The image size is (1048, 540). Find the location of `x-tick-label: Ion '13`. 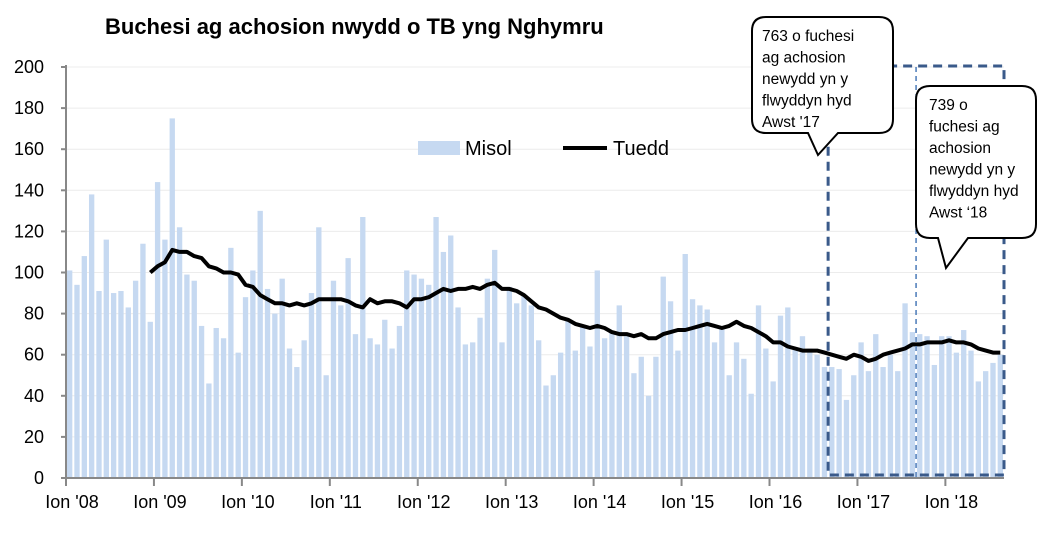

x-tick-label: Ion '13 is located at coordinates (511, 502).